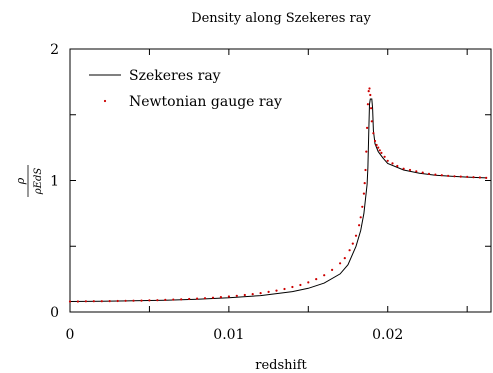 The width and height of the screenshot is (493, 373). What do you see at coordinates (54, 313) in the screenshot?
I see `y-tick-label: 0` at bounding box center [54, 313].